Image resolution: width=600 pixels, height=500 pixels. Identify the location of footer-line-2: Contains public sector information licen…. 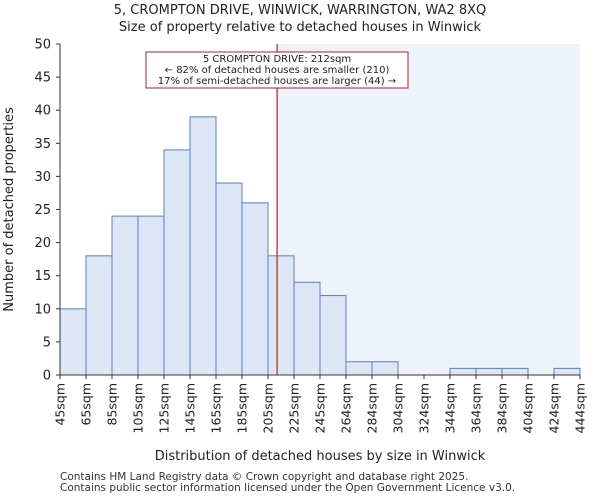
(288, 488).